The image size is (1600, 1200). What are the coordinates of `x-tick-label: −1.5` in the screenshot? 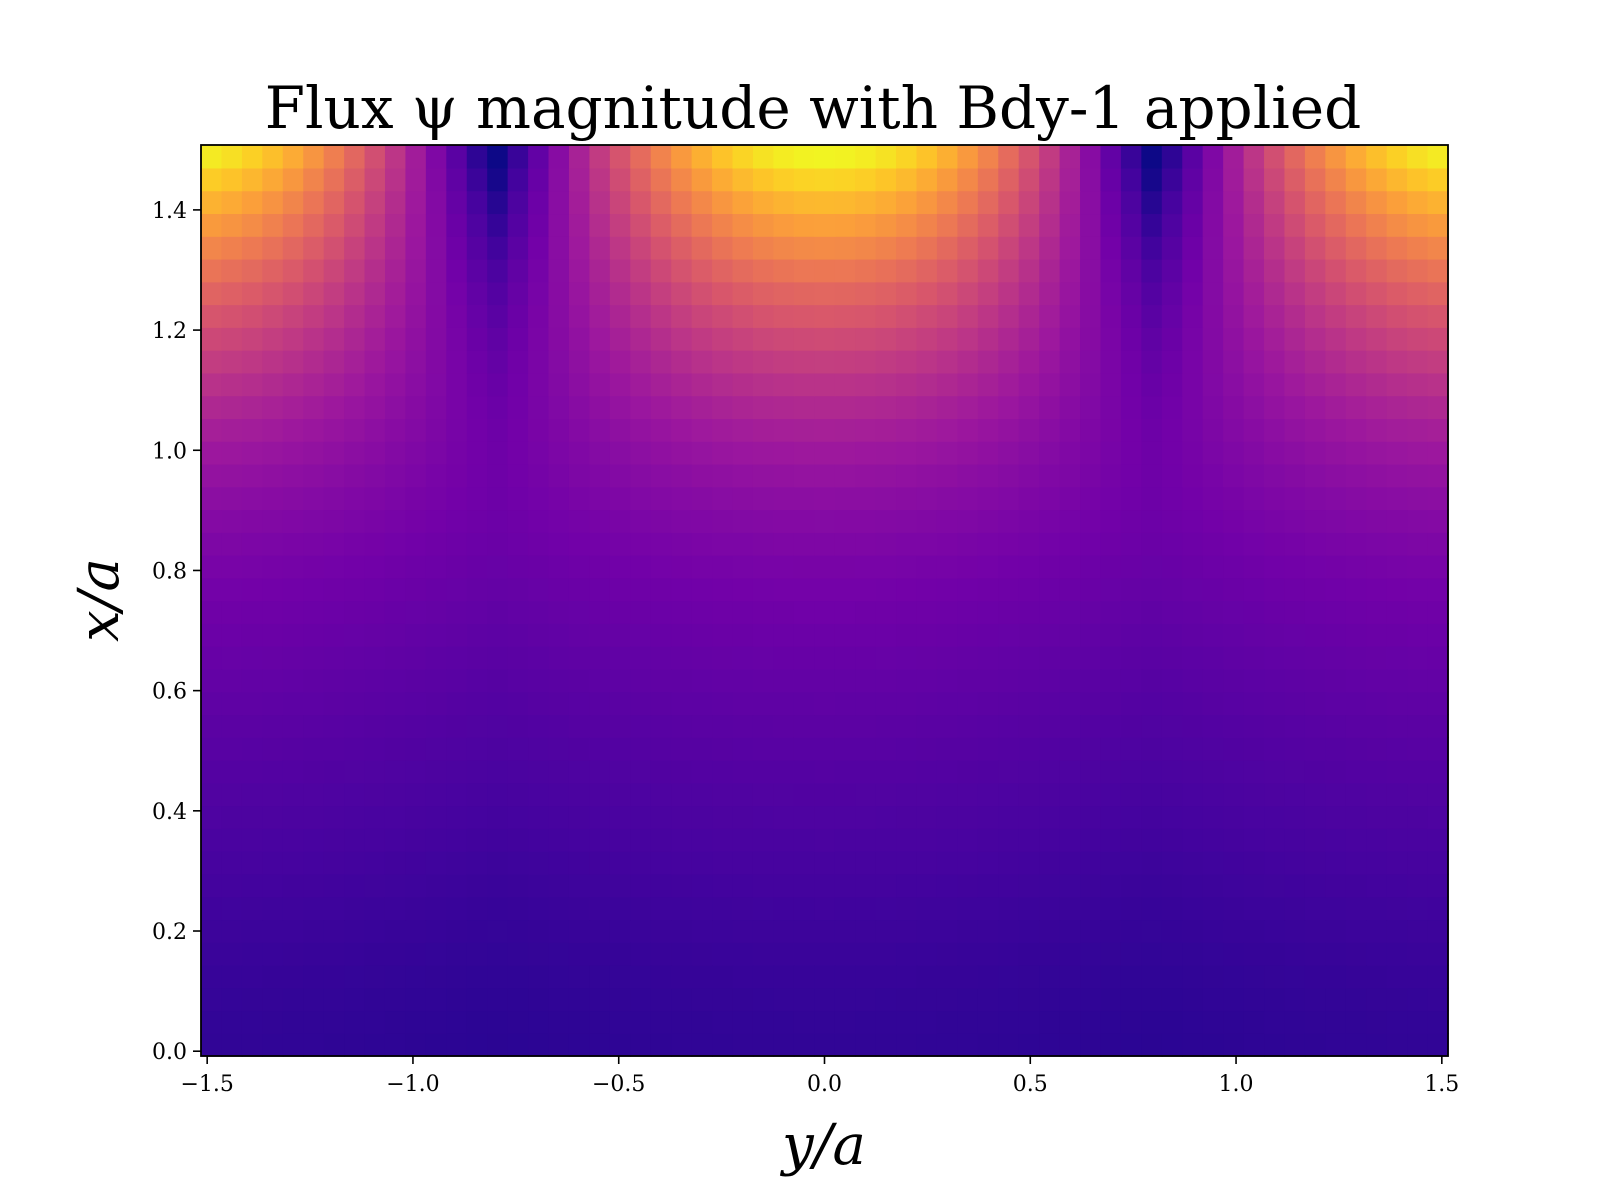 It's located at (206, 1084).